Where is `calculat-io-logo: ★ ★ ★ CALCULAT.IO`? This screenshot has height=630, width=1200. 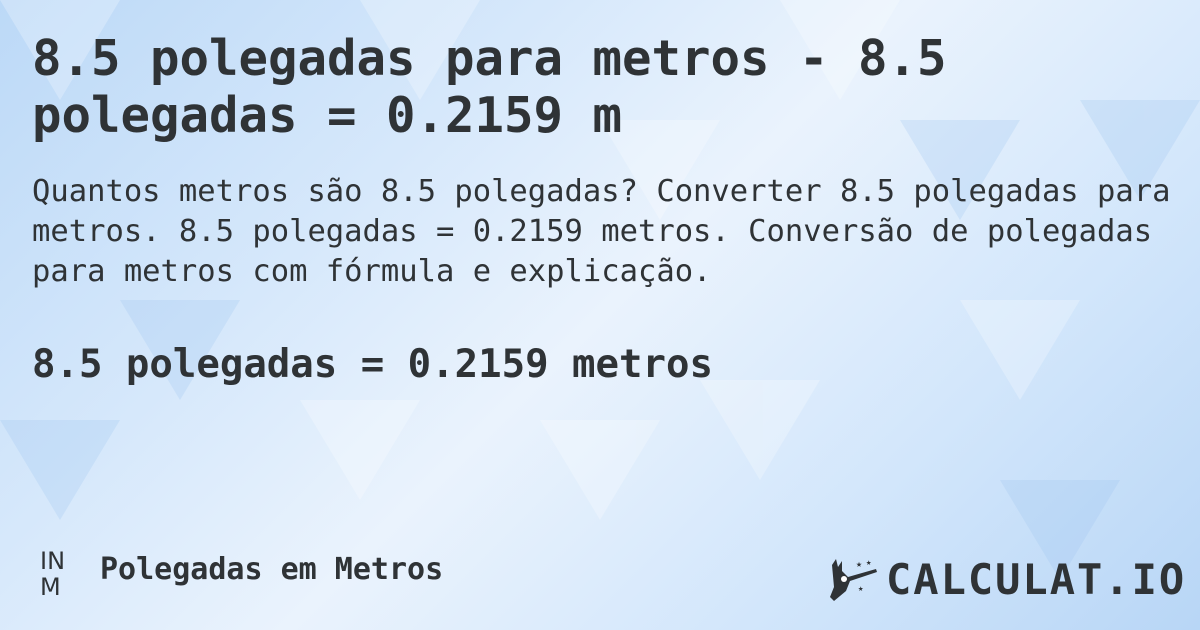
calculat-io-logo: ★ ★ ★ CALCULAT.IO is located at coordinates (1007, 579).